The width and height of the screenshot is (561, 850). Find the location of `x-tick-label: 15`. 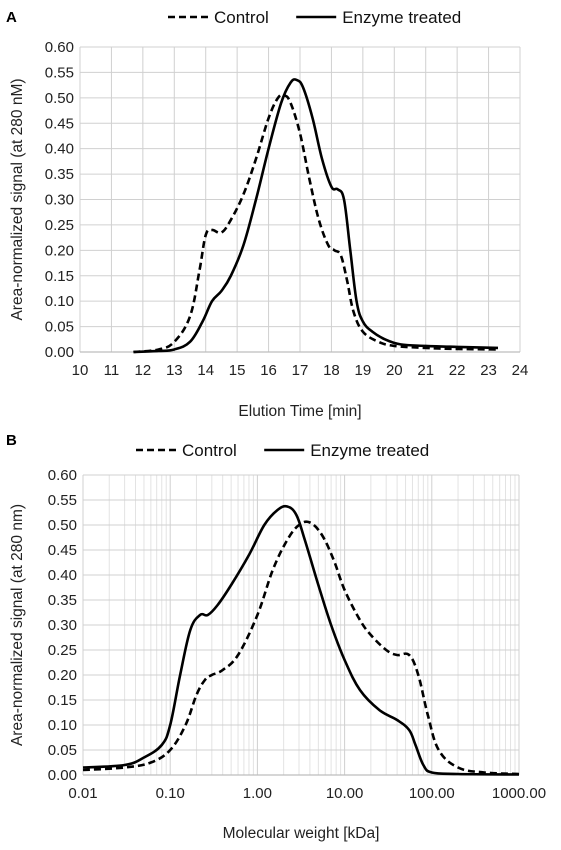

x-tick-label: 15 is located at coordinates (237, 370).